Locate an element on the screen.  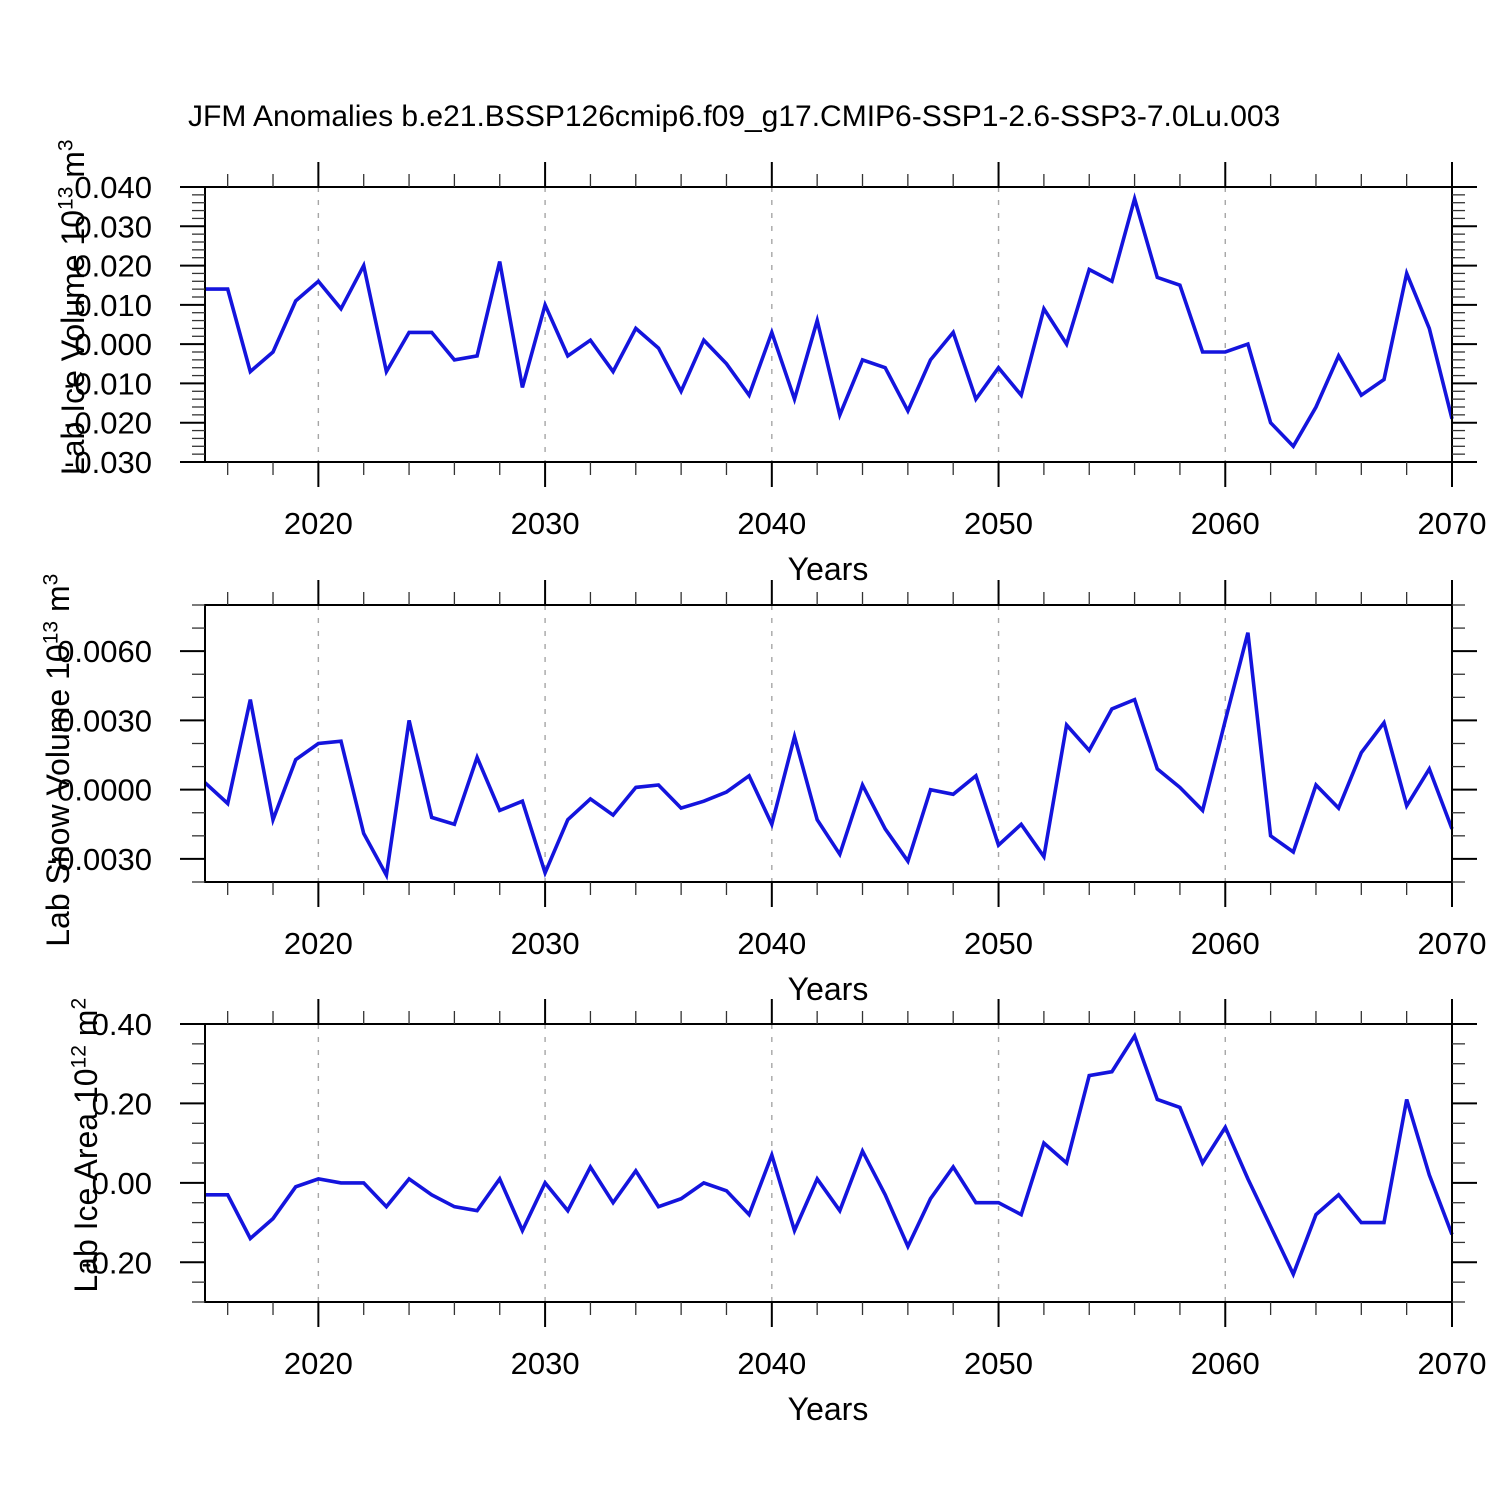
panel-lab-snow-volume-gridlines is located at coordinates (771, 743).